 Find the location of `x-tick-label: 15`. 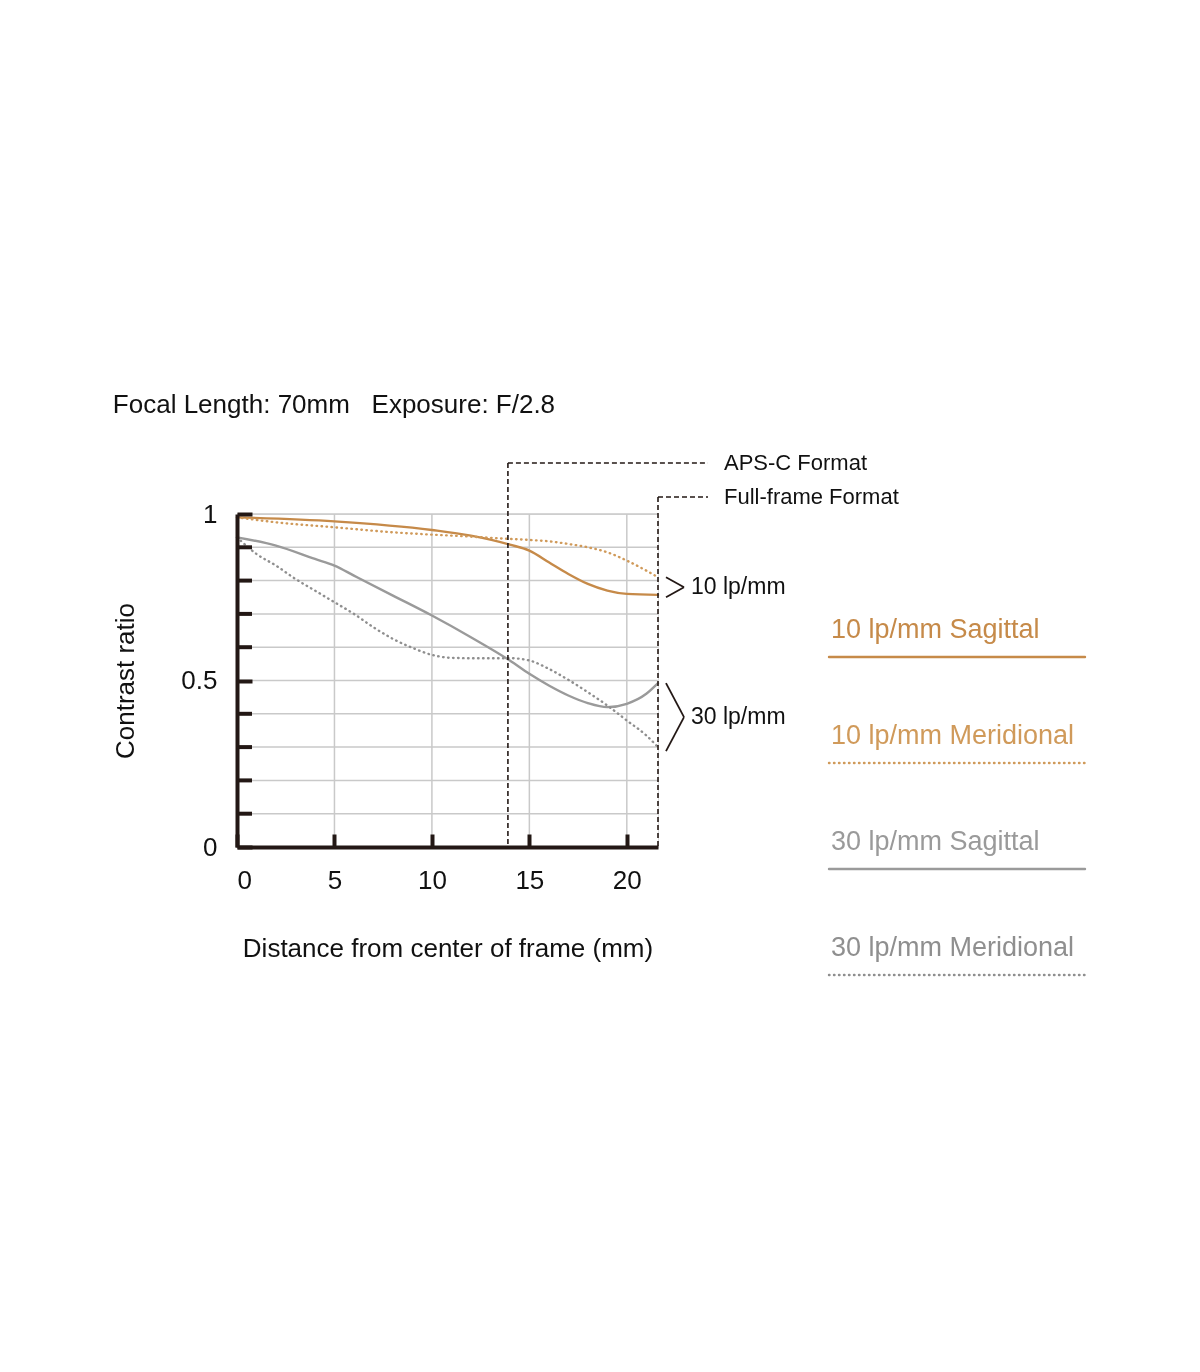

x-tick-label: 15 is located at coordinates (530, 879).